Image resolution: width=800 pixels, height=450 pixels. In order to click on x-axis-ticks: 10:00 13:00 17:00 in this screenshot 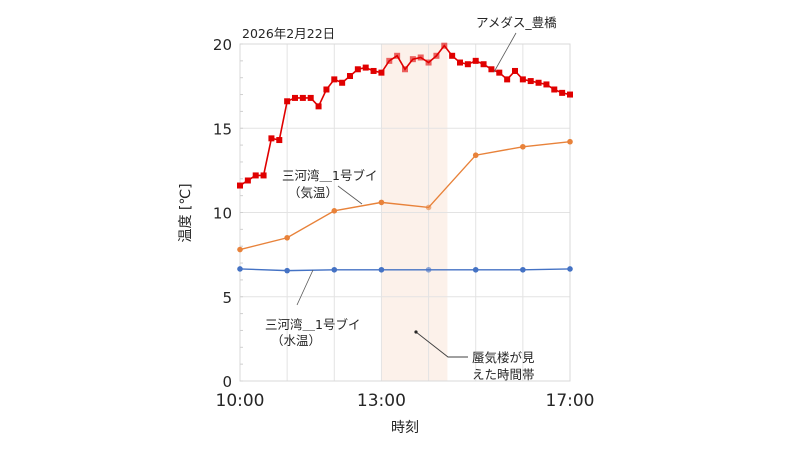, I will do `click(405, 401)`.